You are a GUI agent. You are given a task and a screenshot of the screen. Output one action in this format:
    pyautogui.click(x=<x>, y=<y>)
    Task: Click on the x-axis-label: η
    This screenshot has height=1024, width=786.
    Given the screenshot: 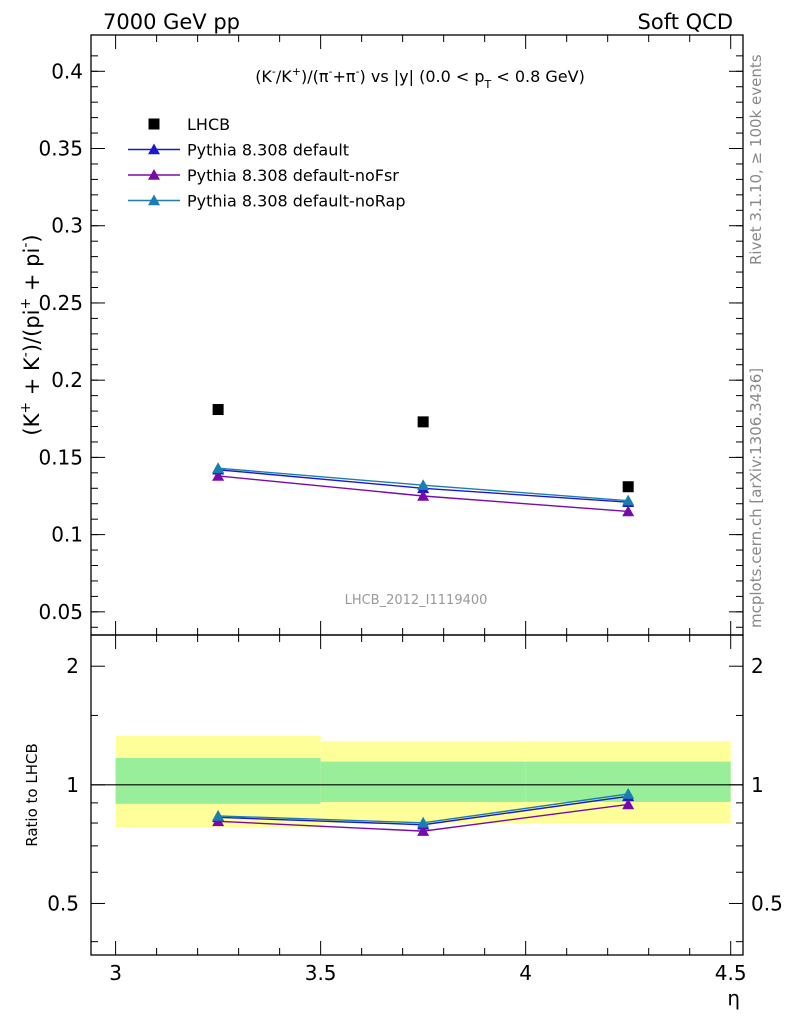 What is the action you would take?
    pyautogui.click(x=733, y=998)
    